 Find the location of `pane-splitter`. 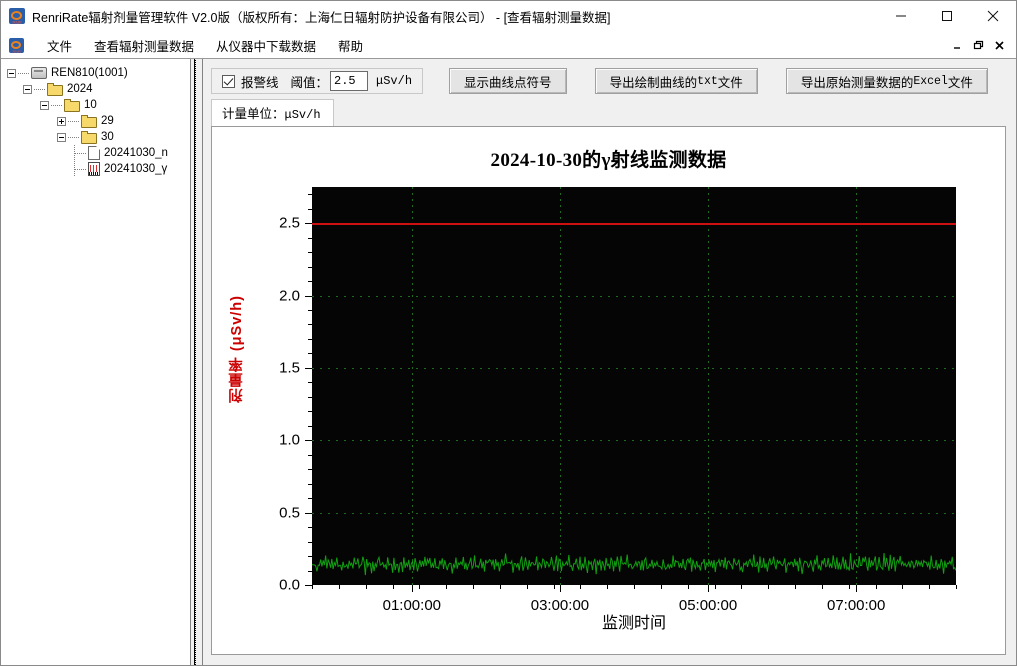

pane-splitter is located at coordinates (197, 362).